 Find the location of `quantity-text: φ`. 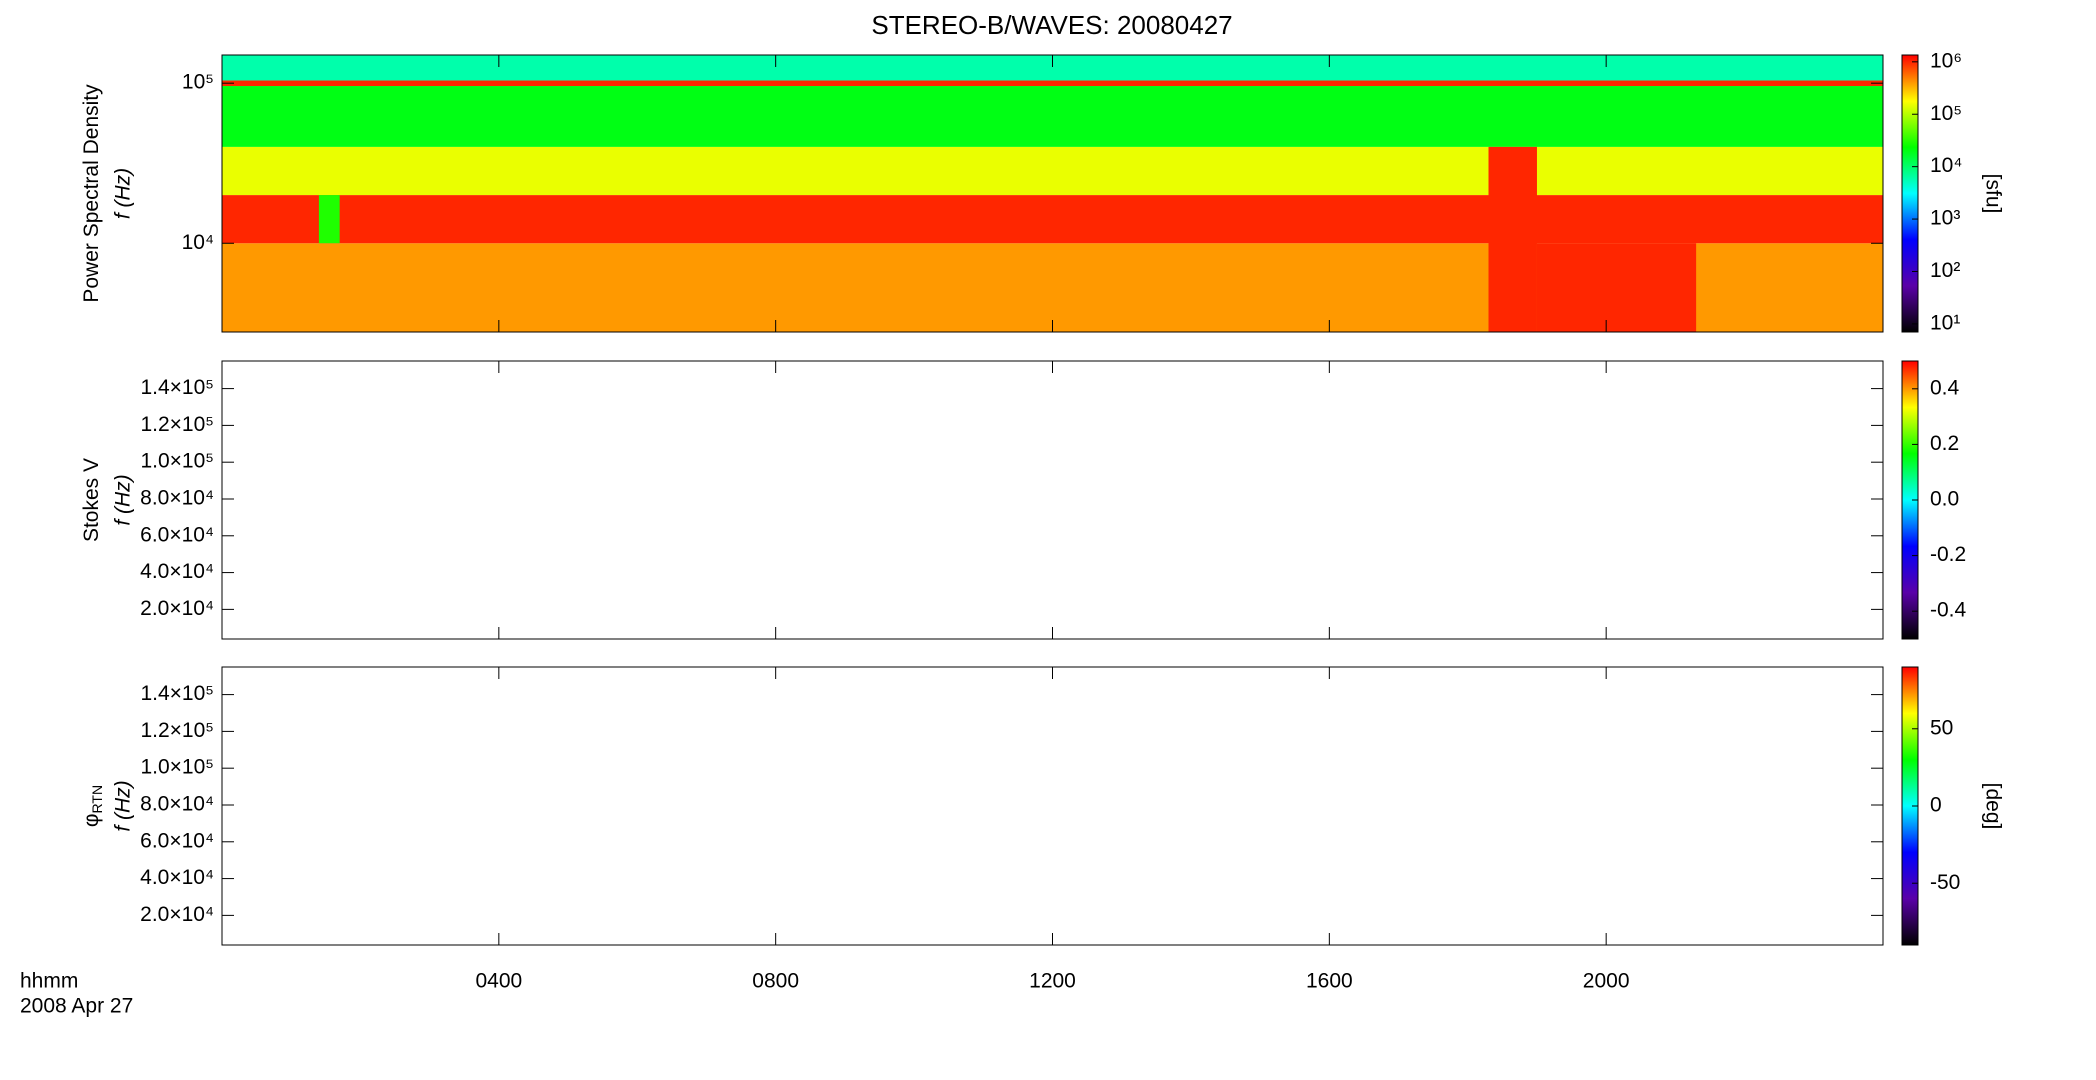

quantity-text: φ is located at coordinates (91, 820).